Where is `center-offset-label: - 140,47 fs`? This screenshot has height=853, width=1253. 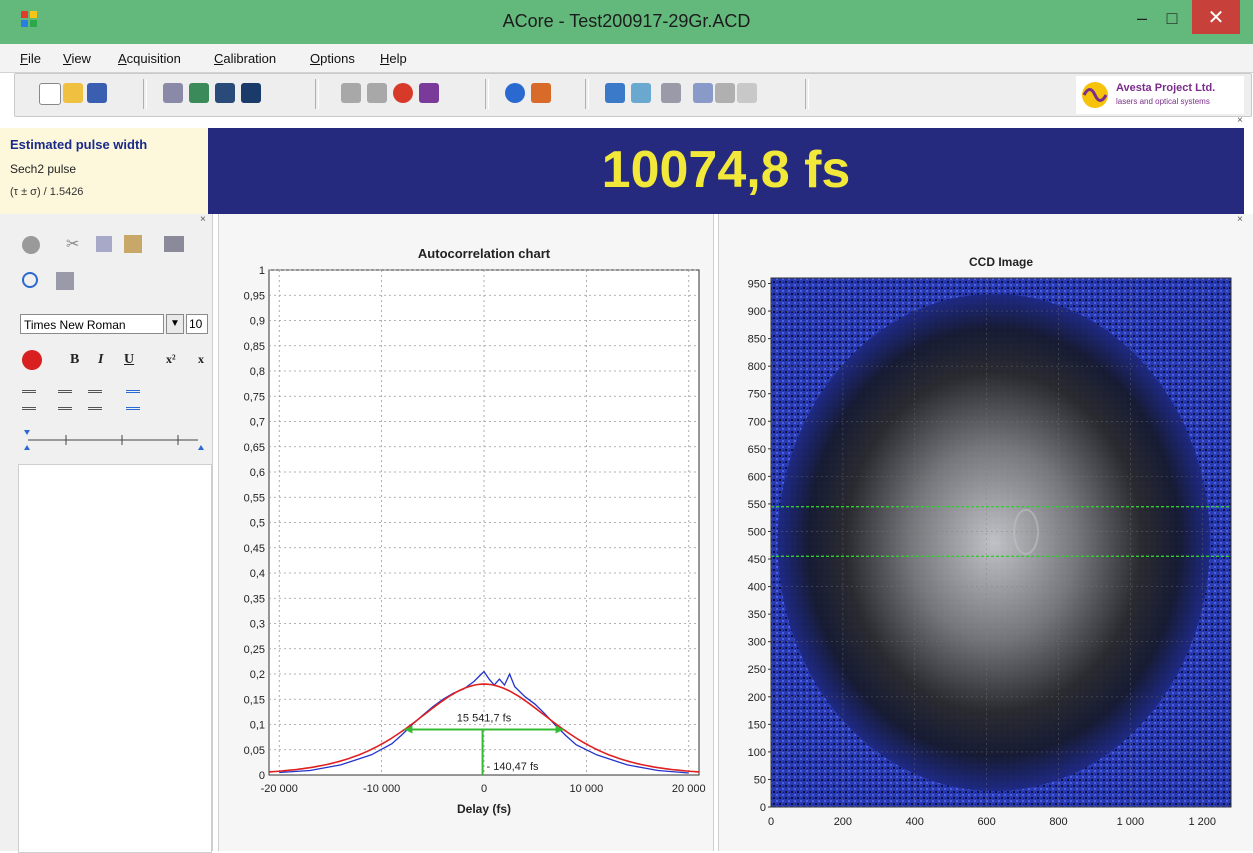
center-offset-label: - 140,47 fs is located at coordinates (513, 767).